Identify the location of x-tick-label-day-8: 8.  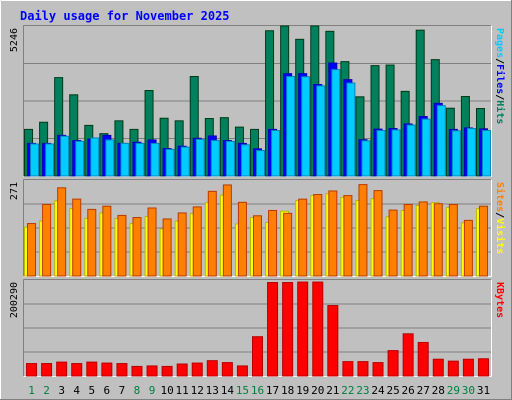
(137, 390).